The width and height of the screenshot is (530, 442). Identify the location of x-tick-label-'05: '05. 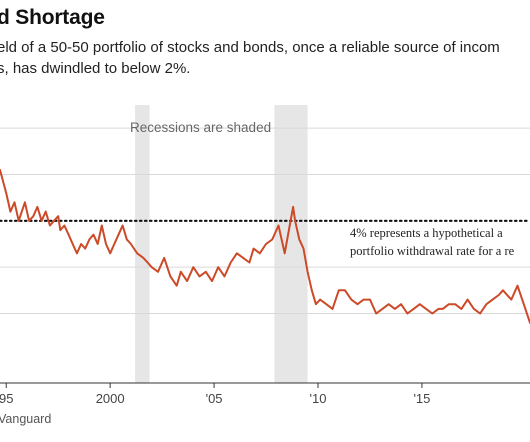
(214, 398).